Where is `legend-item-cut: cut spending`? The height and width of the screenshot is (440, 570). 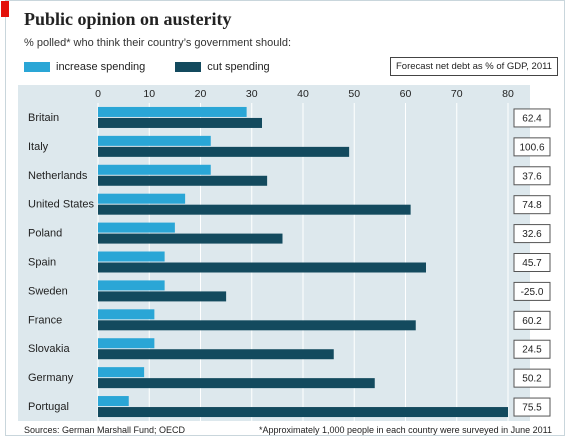 legend-item-cut: cut spending is located at coordinates (222, 67).